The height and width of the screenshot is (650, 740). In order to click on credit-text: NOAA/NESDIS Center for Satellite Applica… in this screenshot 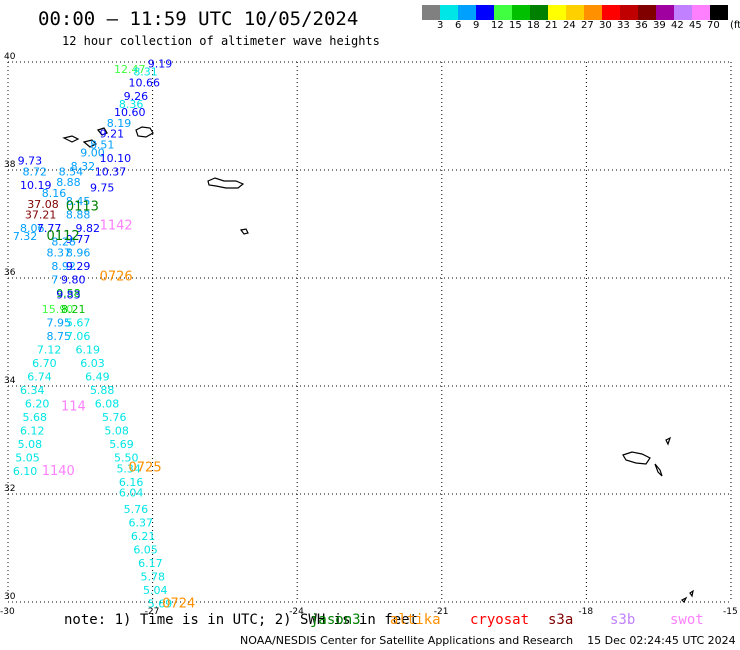, I will do `click(407, 640)`.